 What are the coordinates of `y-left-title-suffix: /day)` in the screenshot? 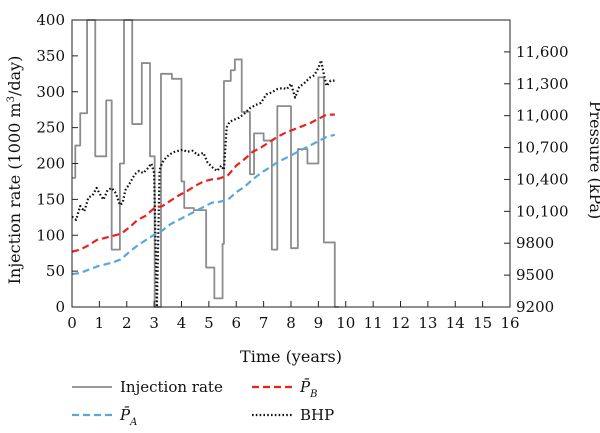 It's located at (14, 76).